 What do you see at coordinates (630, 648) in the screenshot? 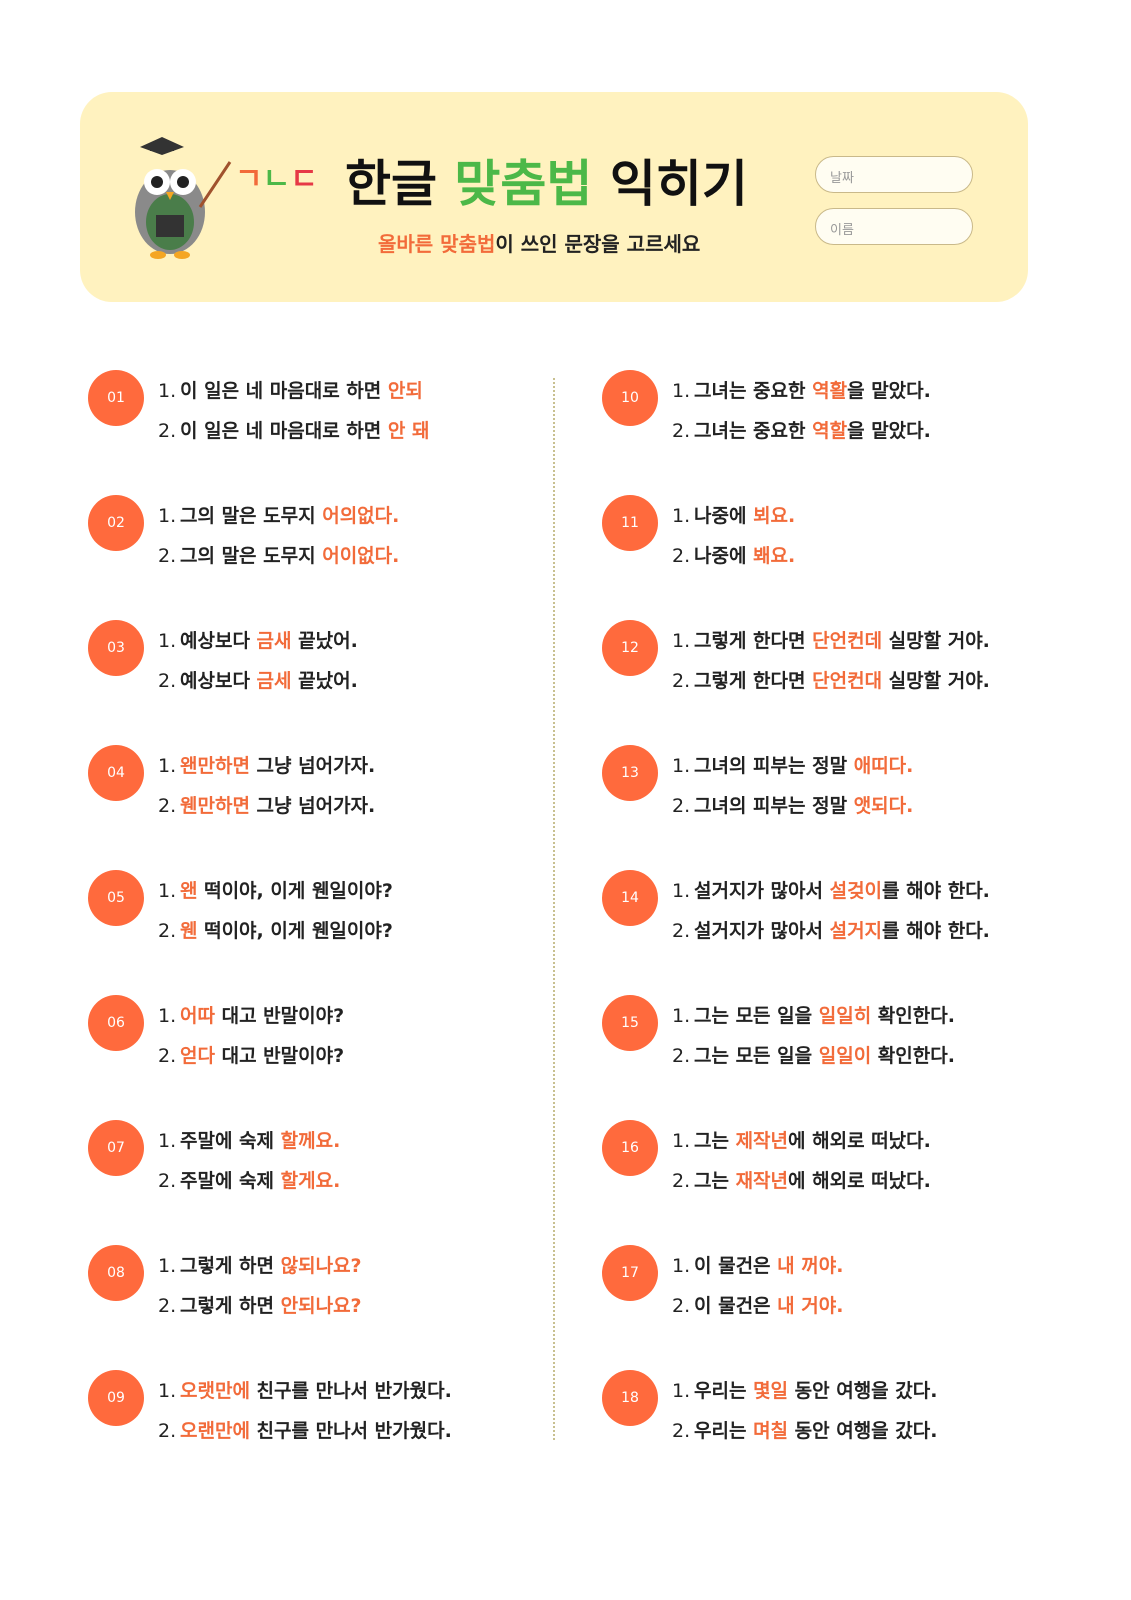
I see `item-number: 12` at bounding box center [630, 648].